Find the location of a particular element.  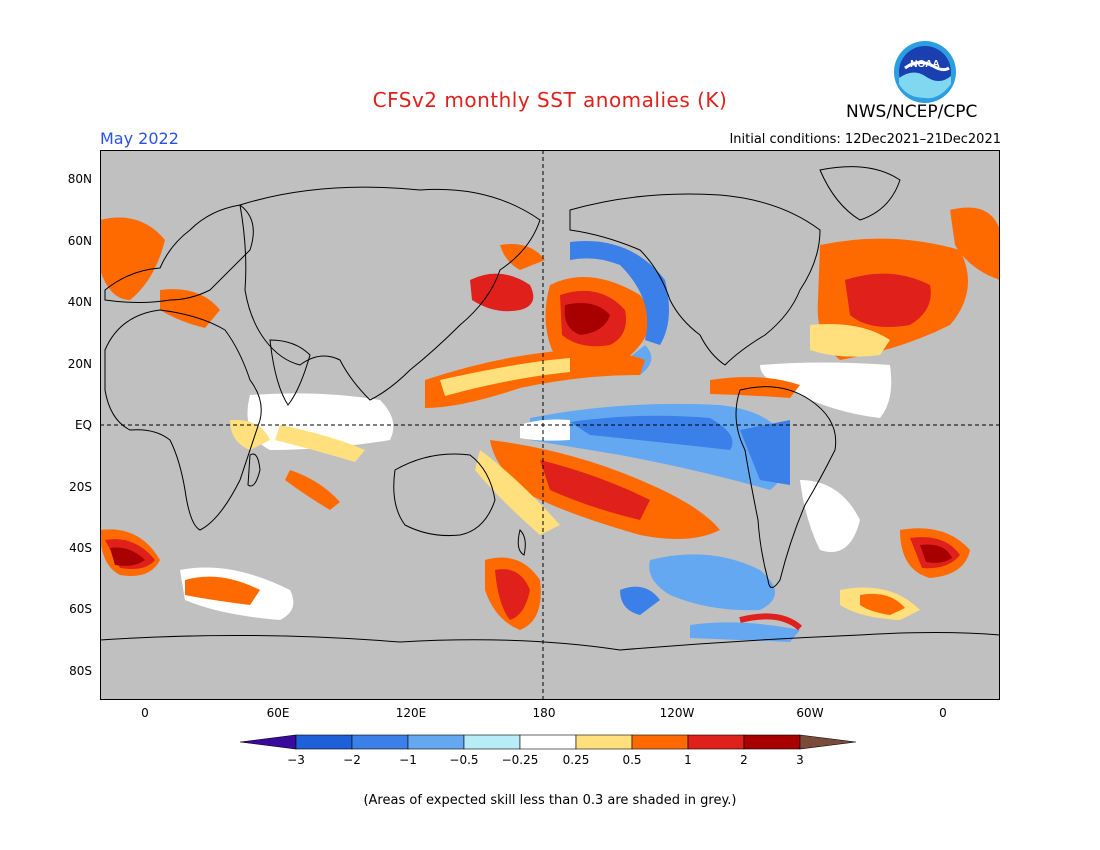

lat-label: EQ is located at coordinates (83, 425).